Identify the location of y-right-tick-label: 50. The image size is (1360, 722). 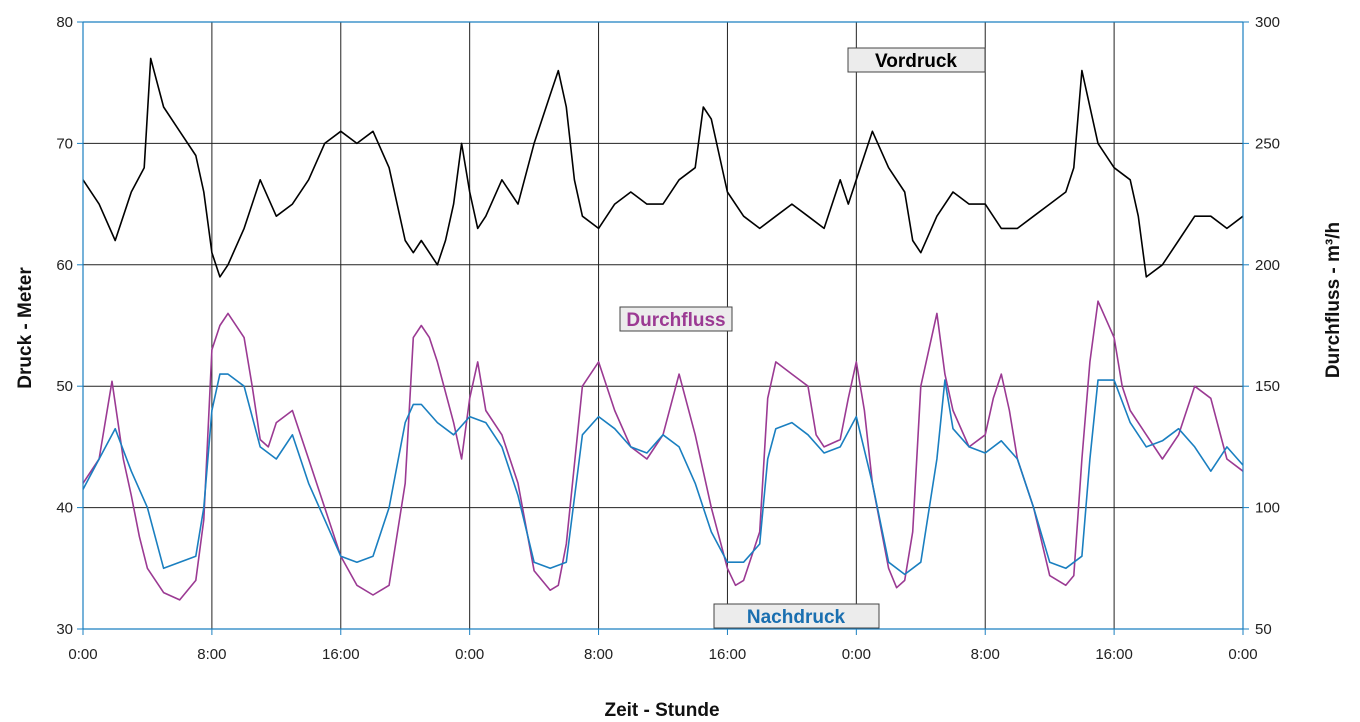
(1263, 629).